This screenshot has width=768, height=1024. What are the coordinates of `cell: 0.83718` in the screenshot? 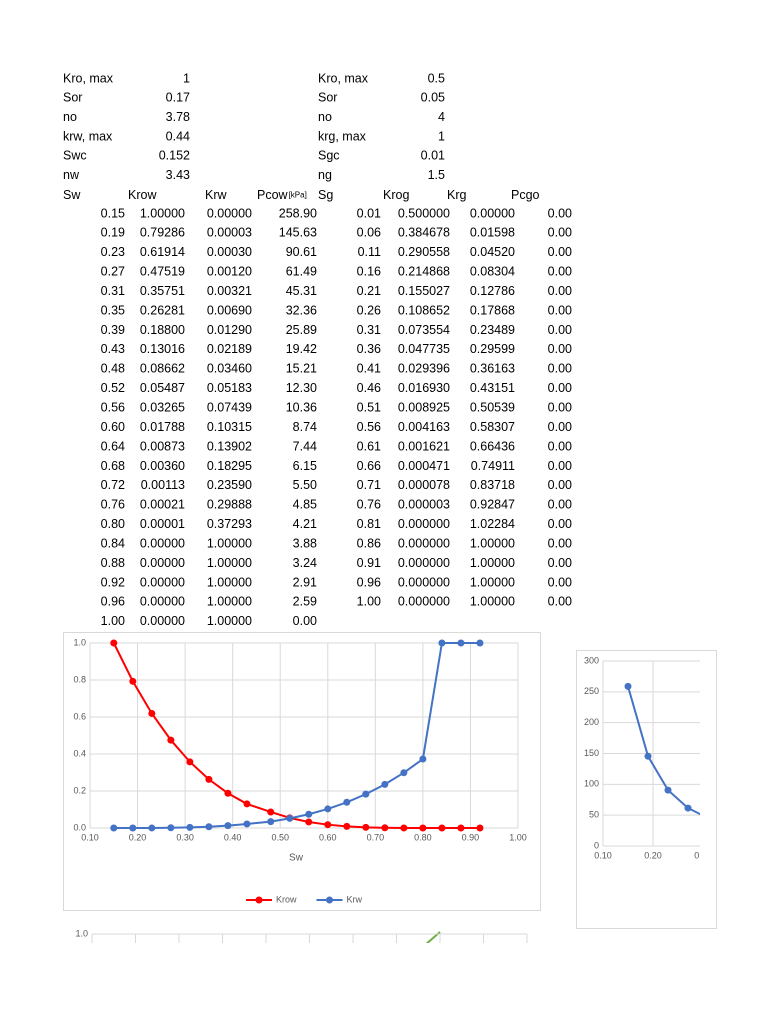 It's located at (492, 485).